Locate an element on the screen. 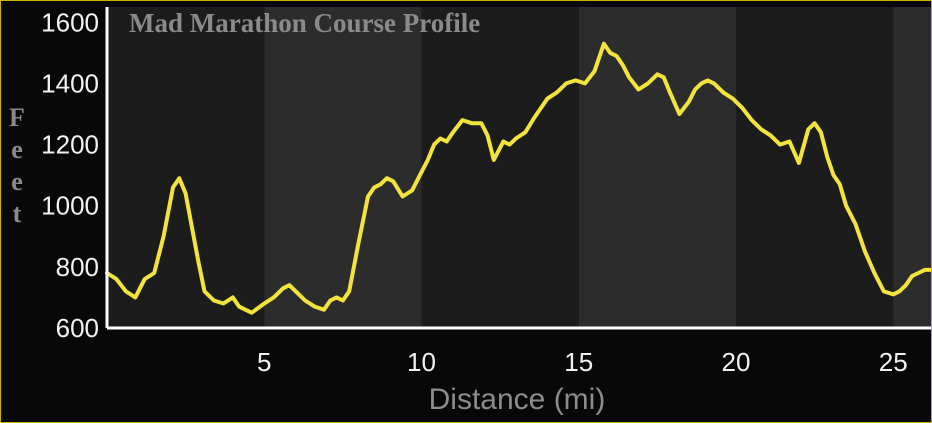 This screenshot has width=932, height=423. y-tick-1400: 1400 is located at coordinates (70, 83).